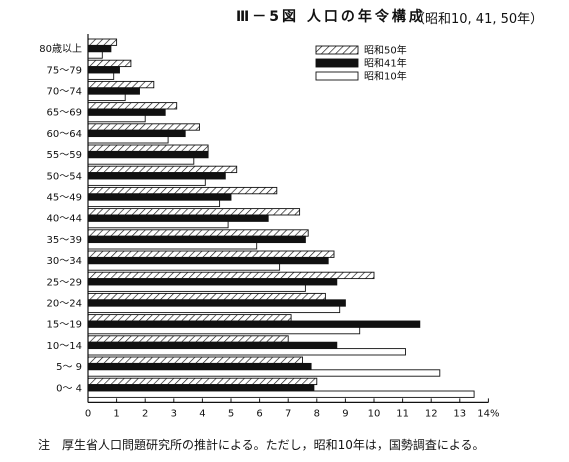 This screenshot has height=462, width=569. Describe the element at coordinates (288, 413) in the screenshot. I see `x-tick-label: 7` at that location.